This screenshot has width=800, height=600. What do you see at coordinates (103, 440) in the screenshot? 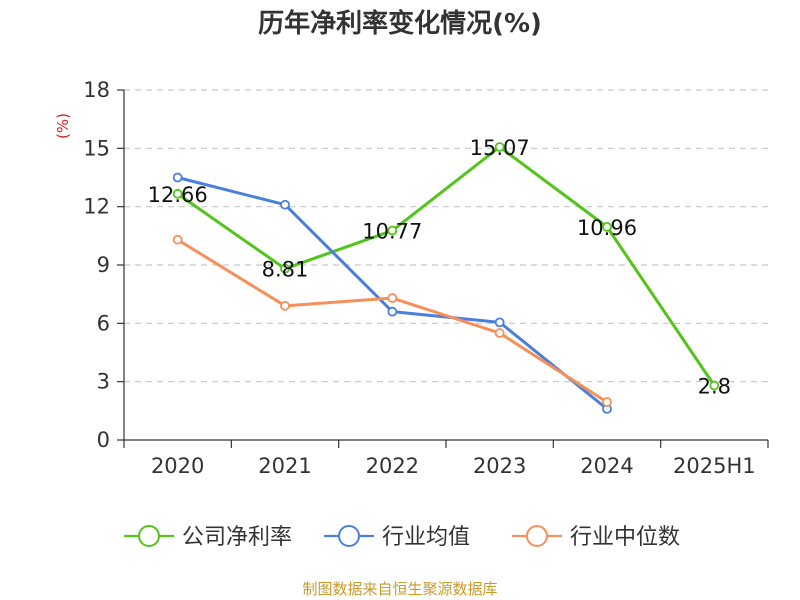
I see `y-tick-label: 0` at bounding box center [103, 440].